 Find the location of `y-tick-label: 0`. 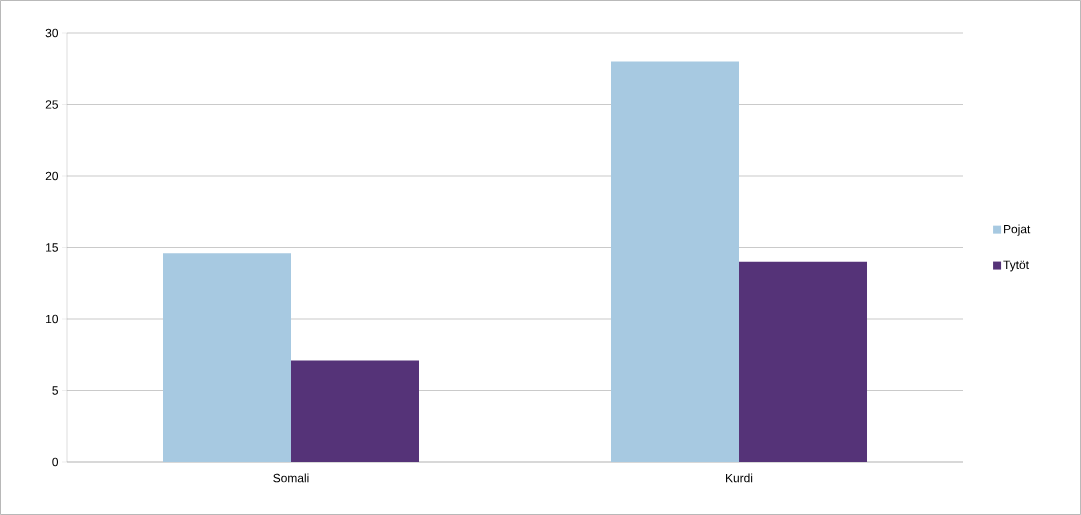

y-tick-label: 0 is located at coordinates (55, 462).